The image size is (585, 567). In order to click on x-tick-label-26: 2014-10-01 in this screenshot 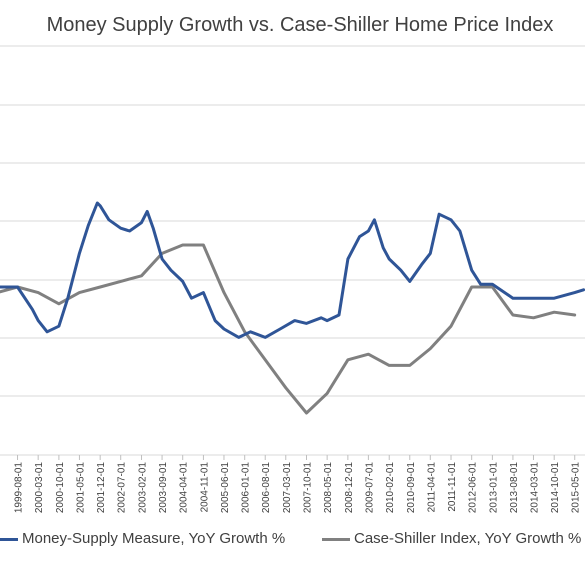, I will do `click(555, 488)`.